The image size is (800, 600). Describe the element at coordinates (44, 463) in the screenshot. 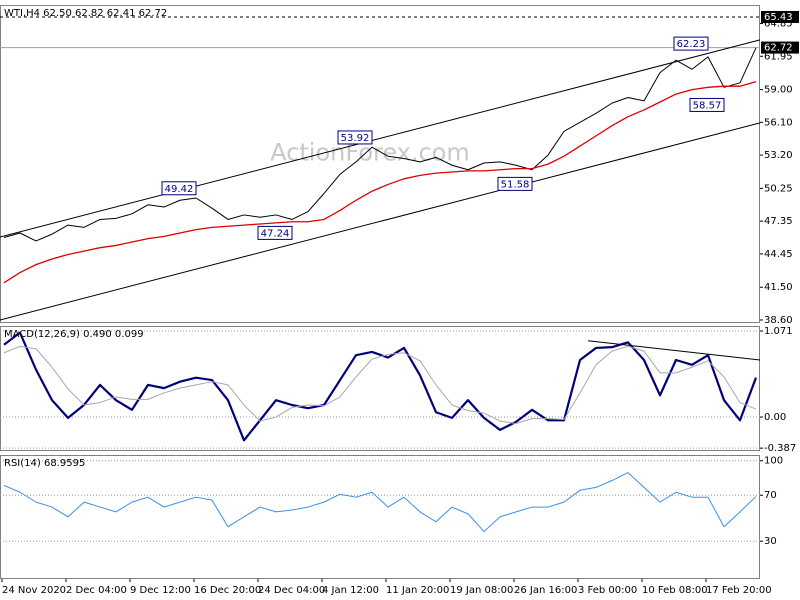

I see `panel-title: RSI(14) 68.9595` at that location.